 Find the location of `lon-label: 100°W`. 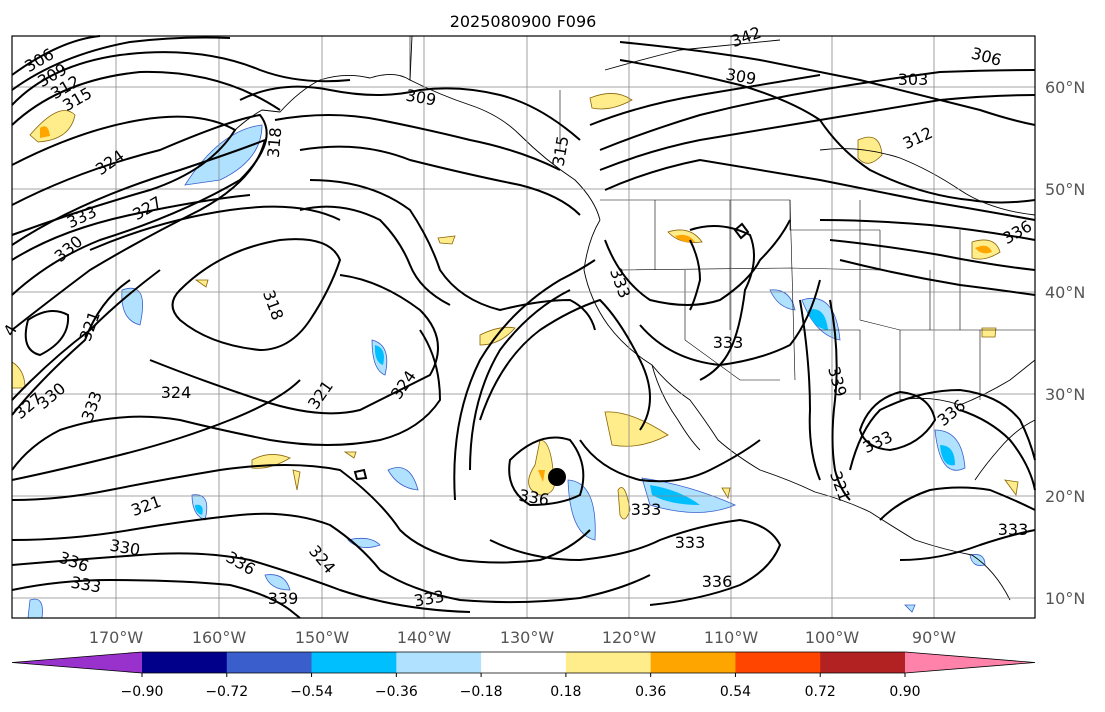

lon-label: 100°W is located at coordinates (832, 637).